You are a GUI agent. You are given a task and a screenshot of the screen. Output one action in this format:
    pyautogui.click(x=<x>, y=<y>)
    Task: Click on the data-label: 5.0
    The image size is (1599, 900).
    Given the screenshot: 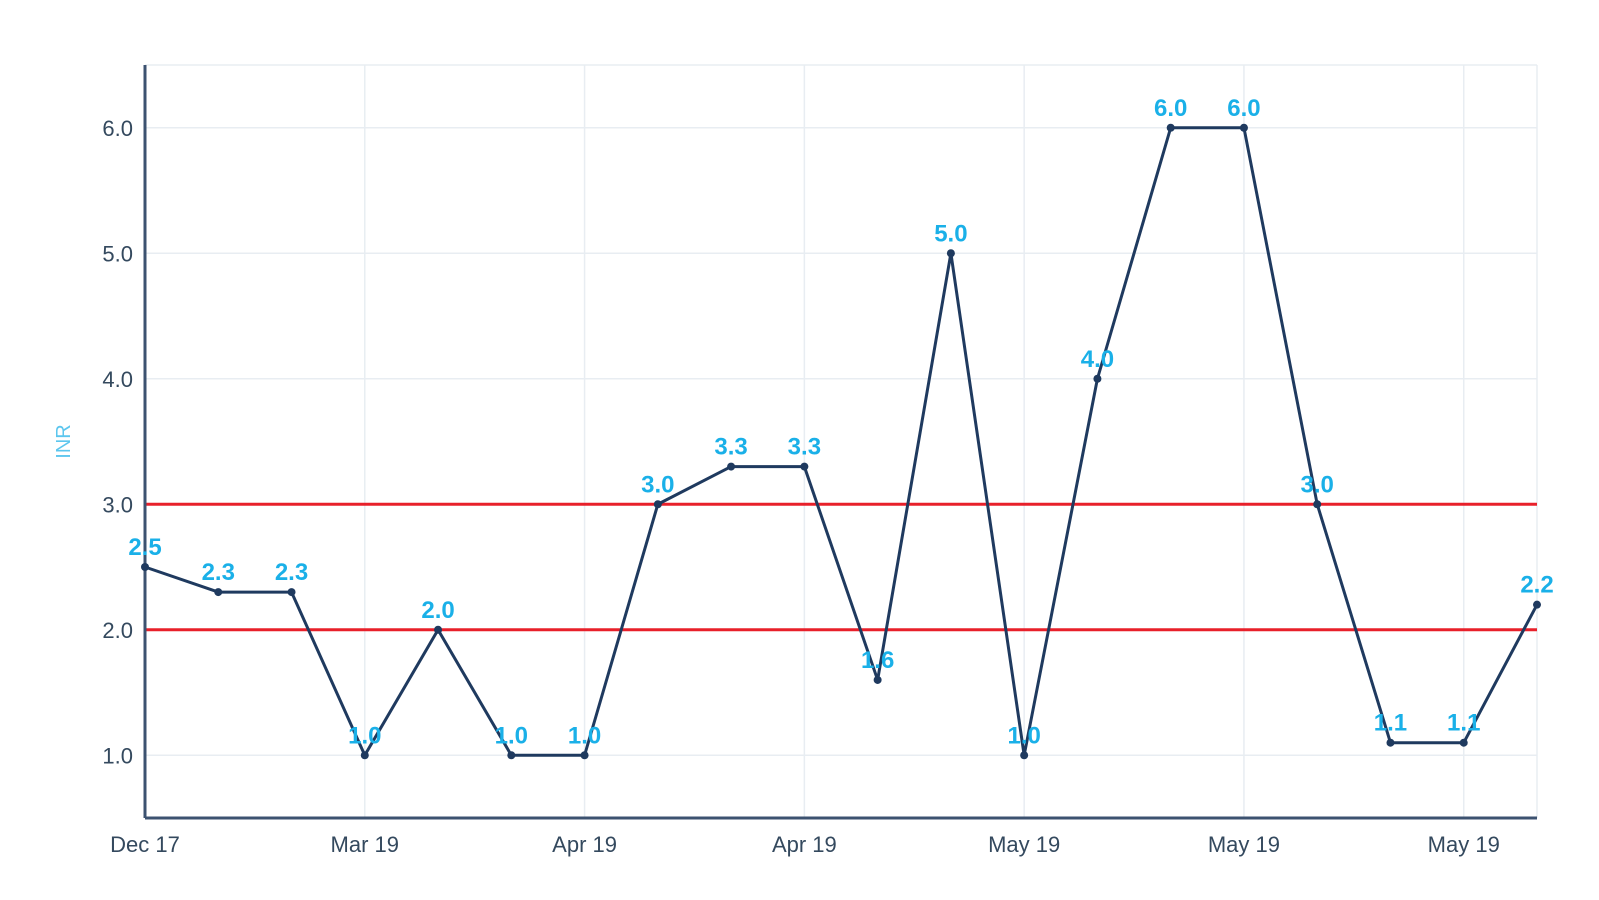 What is the action you would take?
    pyautogui.click(x=950, y=233)
    